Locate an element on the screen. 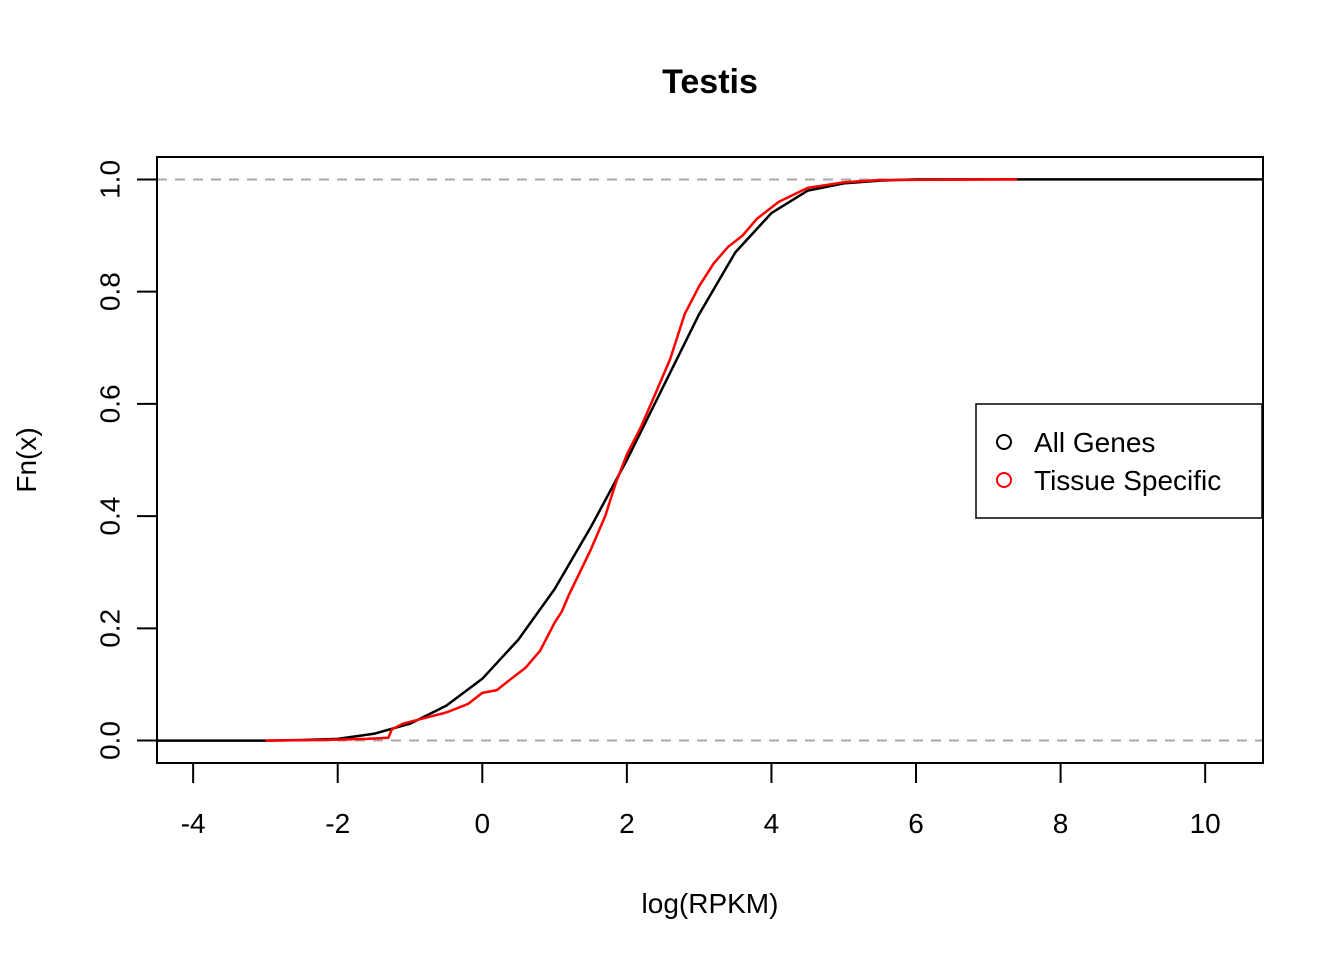 Image resolution: width=1344 pixels, height=960 pixels. y-tick-label: 0.0 is located at coordinates (110, 740).